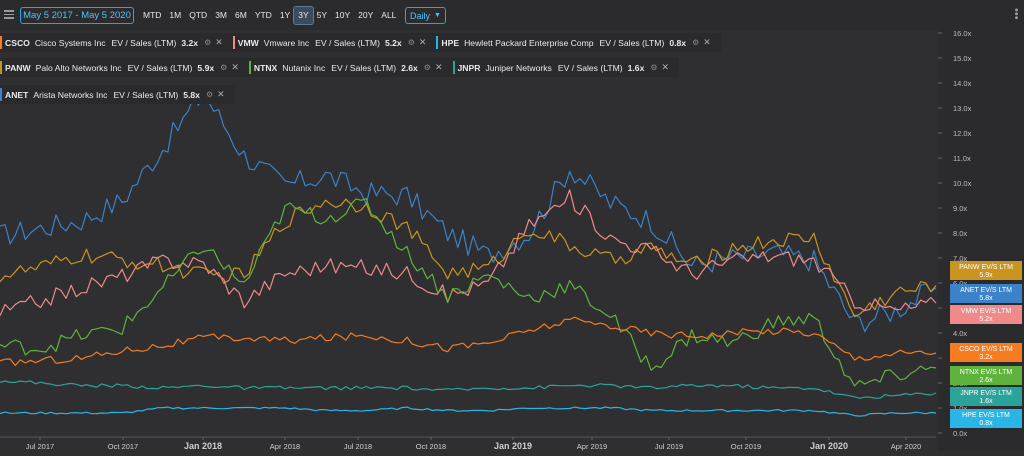 This screenshot has width=1024, height=456. Describe the element at coordinates (420, 15) in the screenshot. I see `interval-label: Daily` at that location.